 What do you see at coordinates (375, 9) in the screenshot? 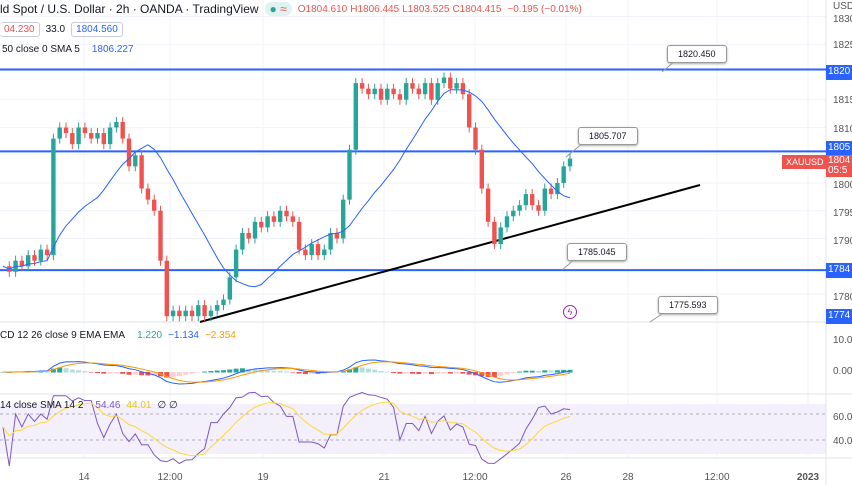
I see `ohlc-high: H1806.445` at bounding box center [375, 9].